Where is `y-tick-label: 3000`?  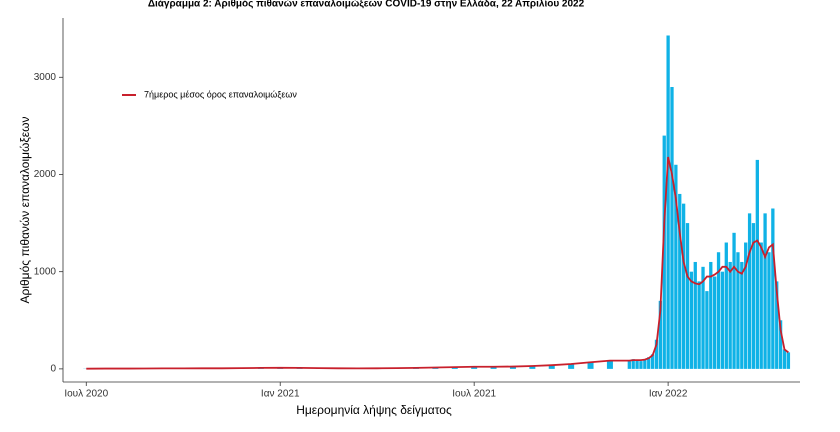 y-tick-label: 3000 is located at coordinates (45, 77).